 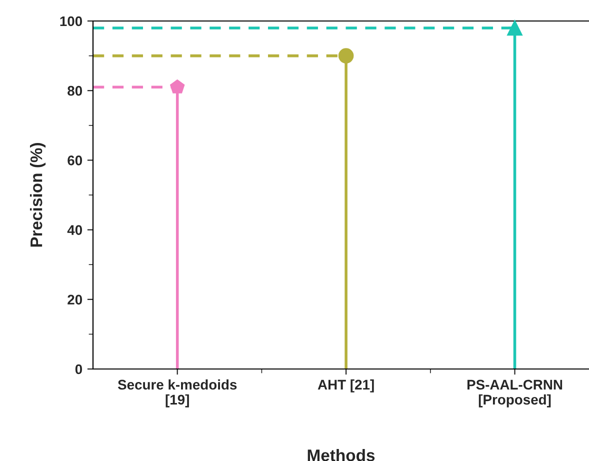 I want to click on x-tick-label: PS-AAL-CRNN [Proposed], so click(x=514, y=394).